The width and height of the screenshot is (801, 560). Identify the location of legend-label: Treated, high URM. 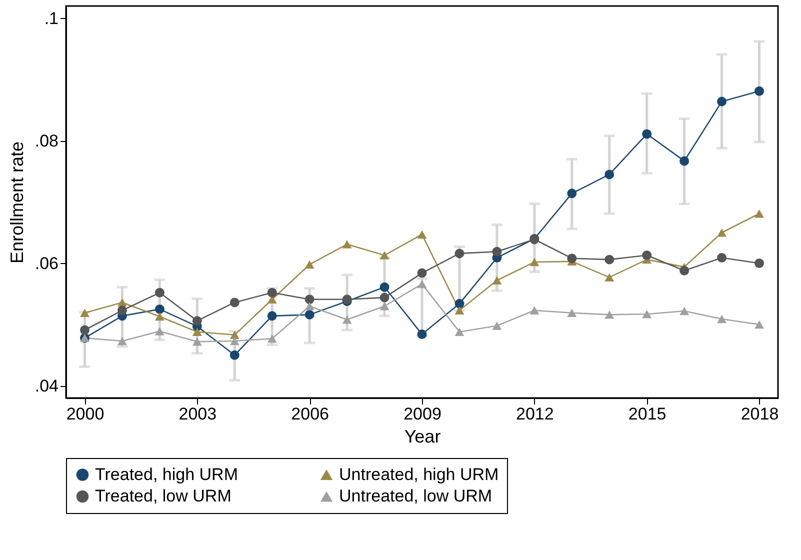
(166, 474).